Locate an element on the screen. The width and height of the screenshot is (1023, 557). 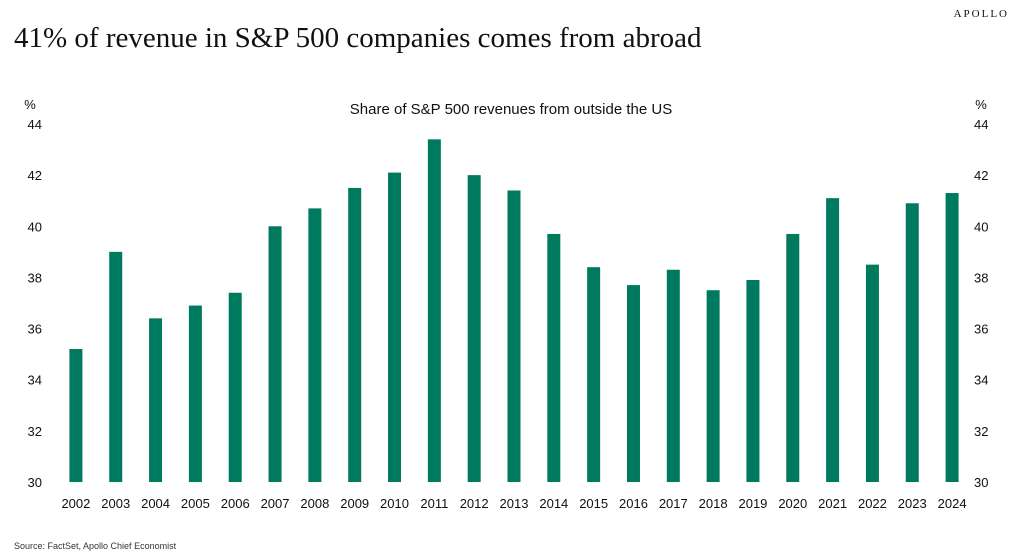
bar-2011 is located at coordinates (434, 311).